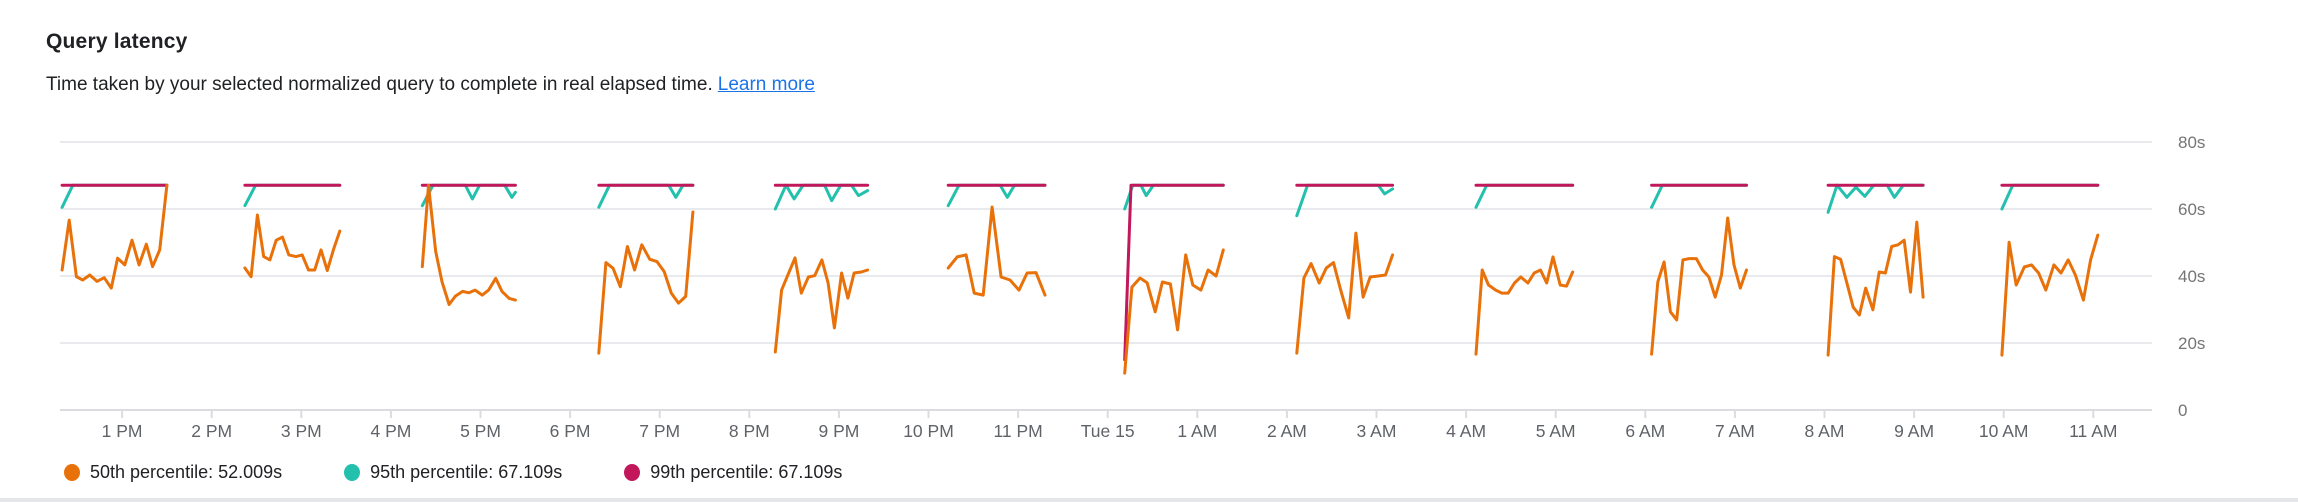  Describe the element at coordinates (301, 431) in the screenshot. I see `x-axis-tick-label: 3 PM` at that location.